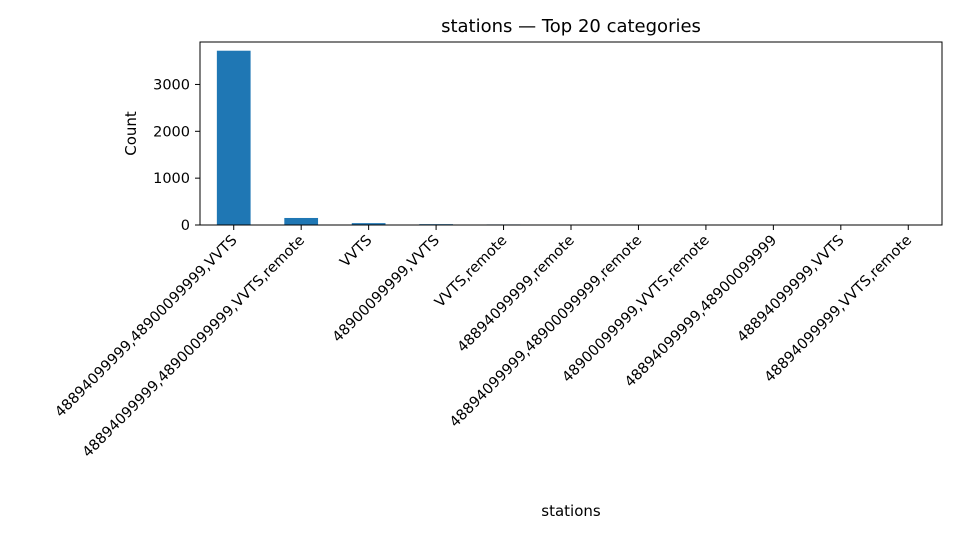  What do you see at coordinates (356, 252) in the screenshot?
I see `x-tick-label: VVTS` at bounding box center [356, 252].